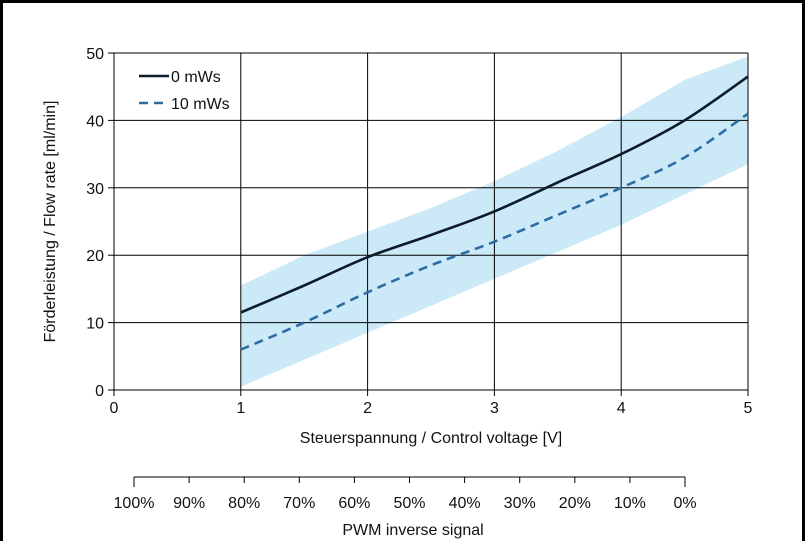  I want to click on legend-label-1: 10 mWs, so click(200, 104).